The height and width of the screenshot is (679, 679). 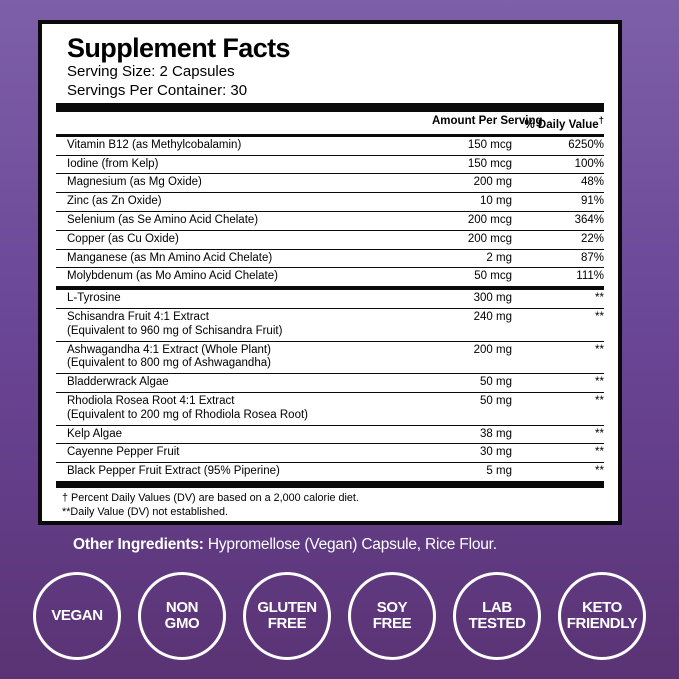 I want to click on badge-lab-tested: LAB TESTED, so click(x=497, y=616).